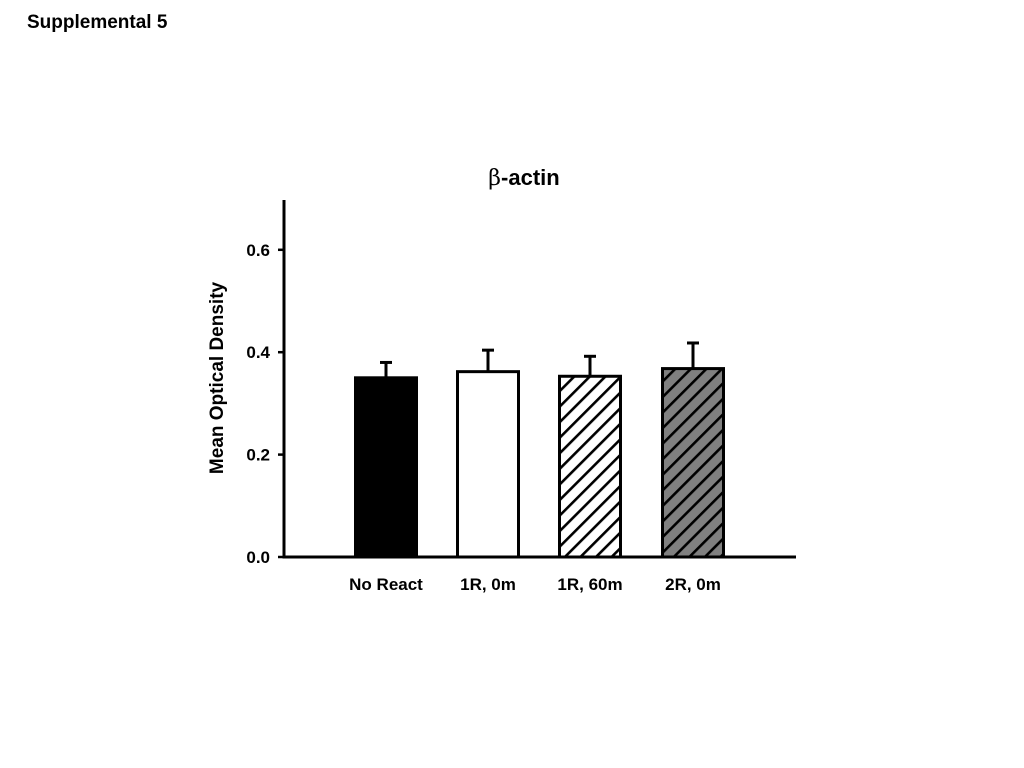 The width and height of the screenshot is (1024, 768). I want to click on y-ticks-group: 0.0 0.2 0.4 0.6, so click(265, 404).